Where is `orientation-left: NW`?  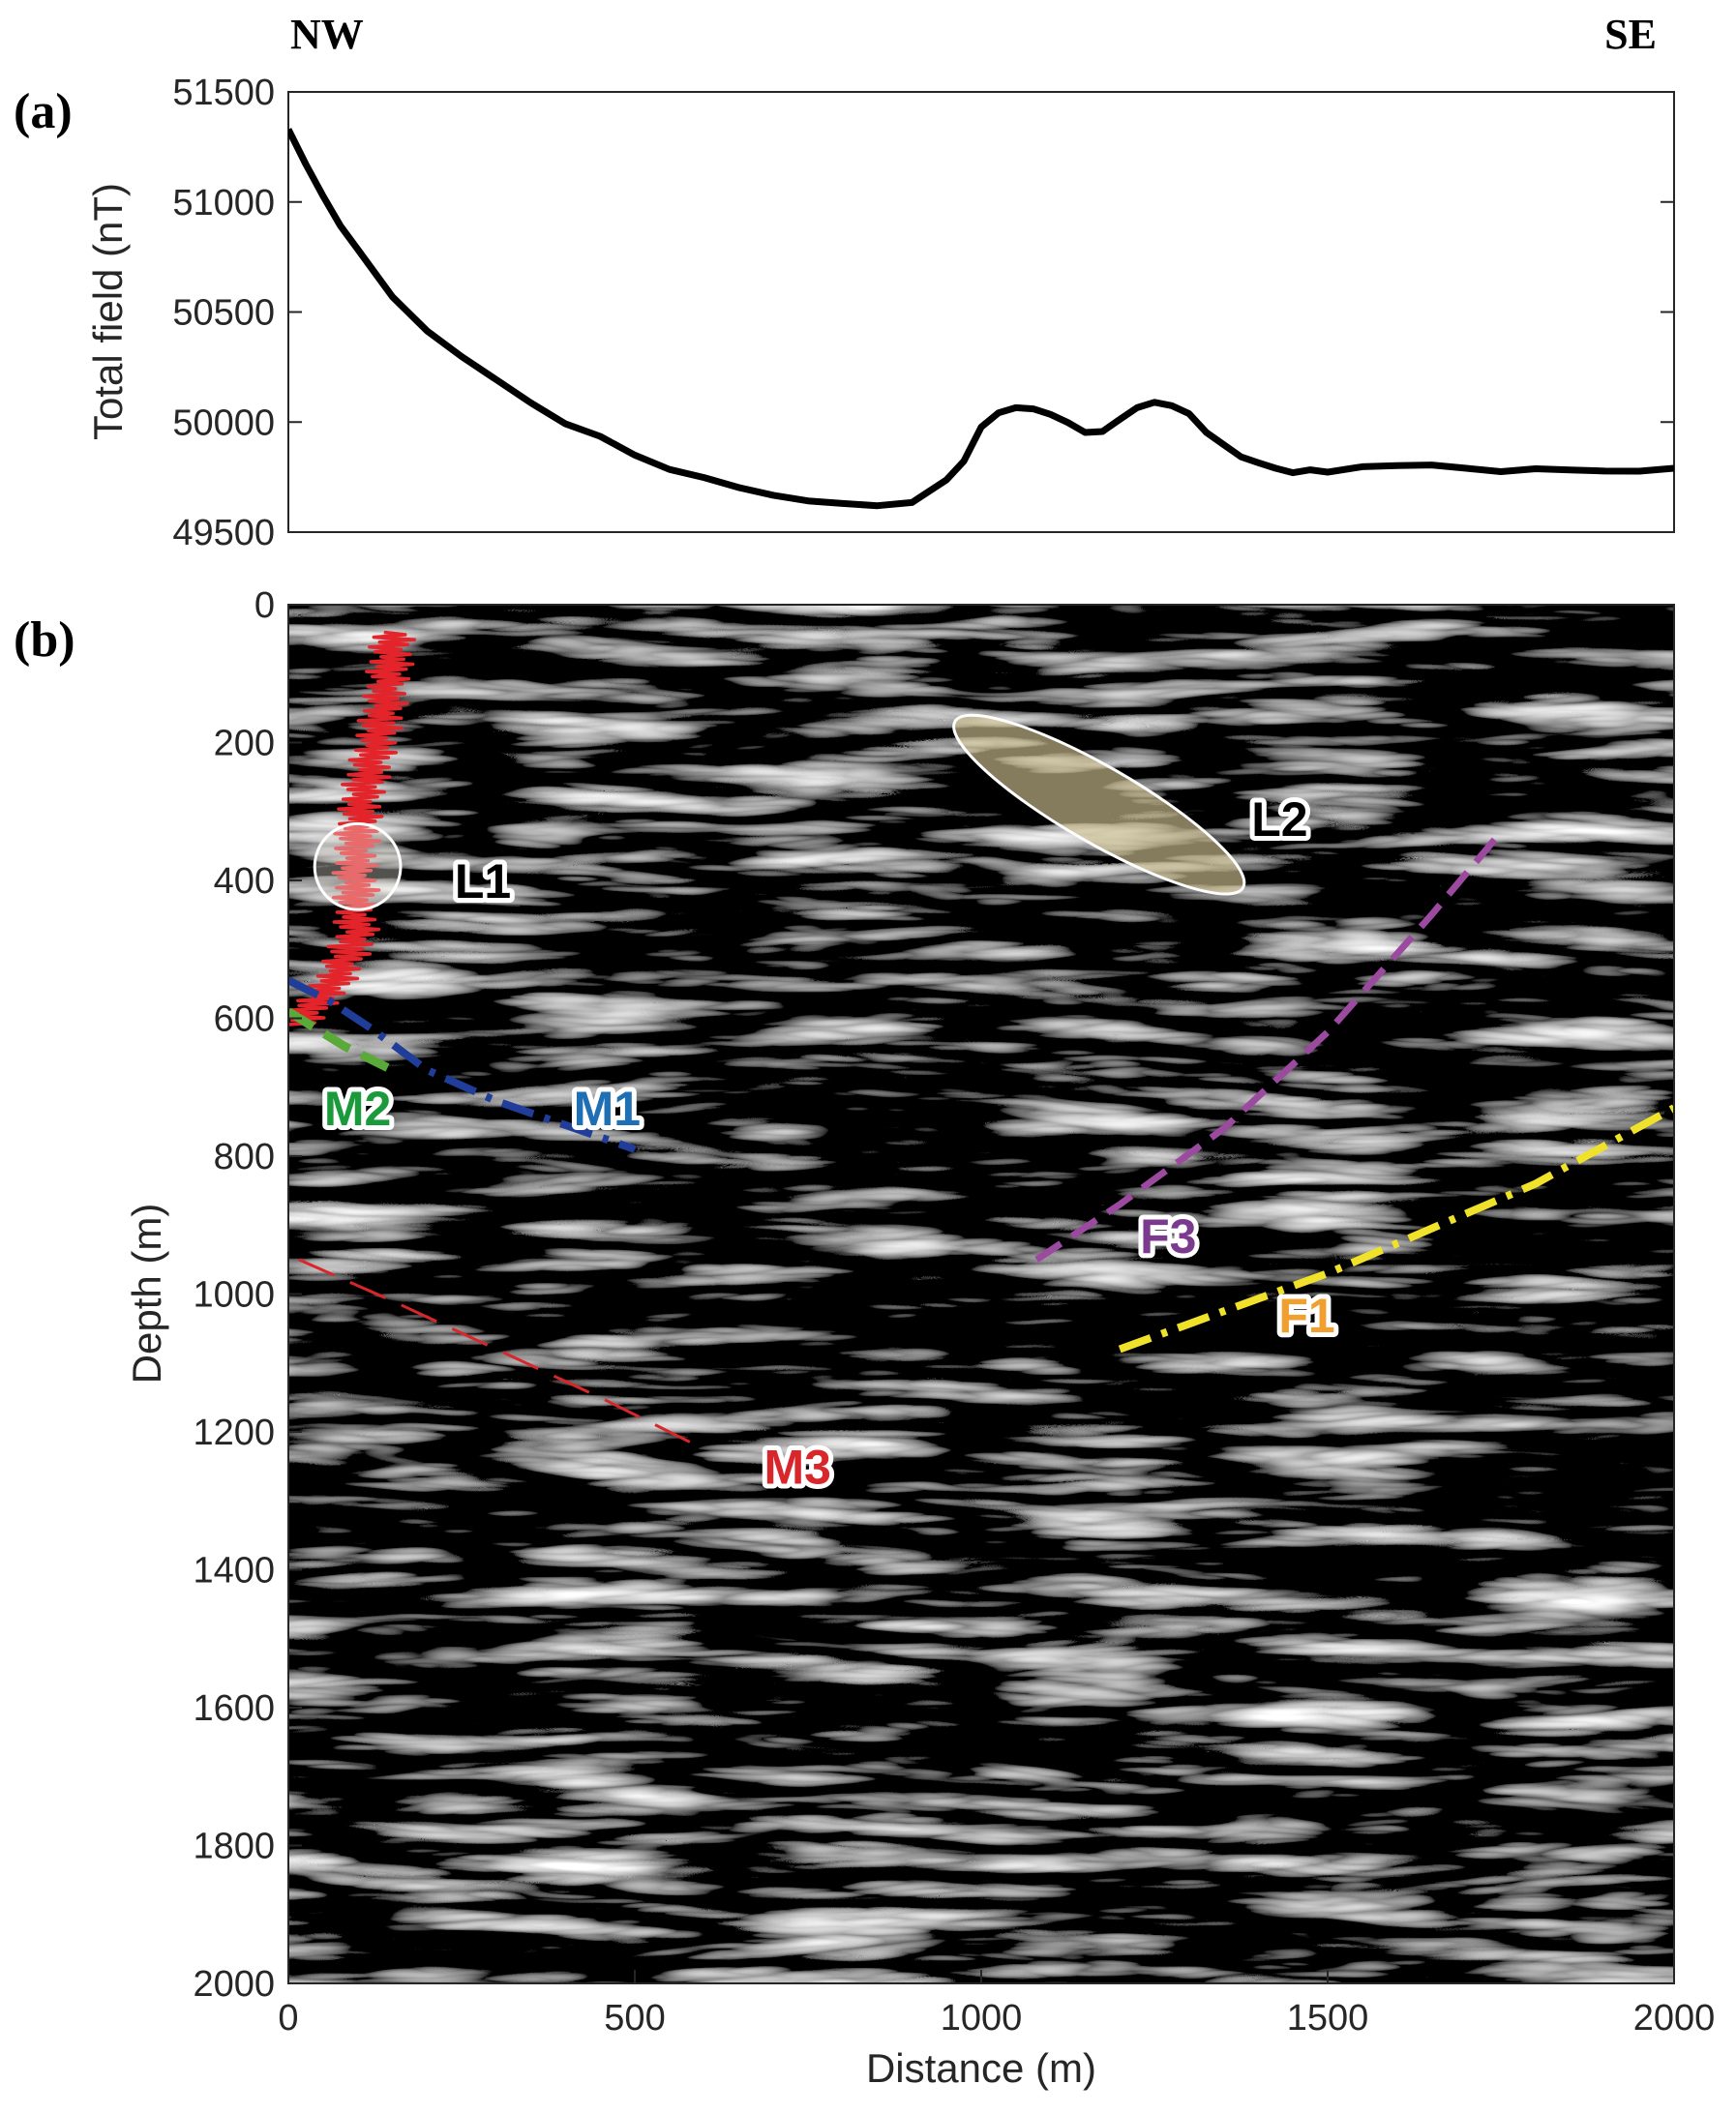 orientation-left: NW is located at coordinates (327, 34).